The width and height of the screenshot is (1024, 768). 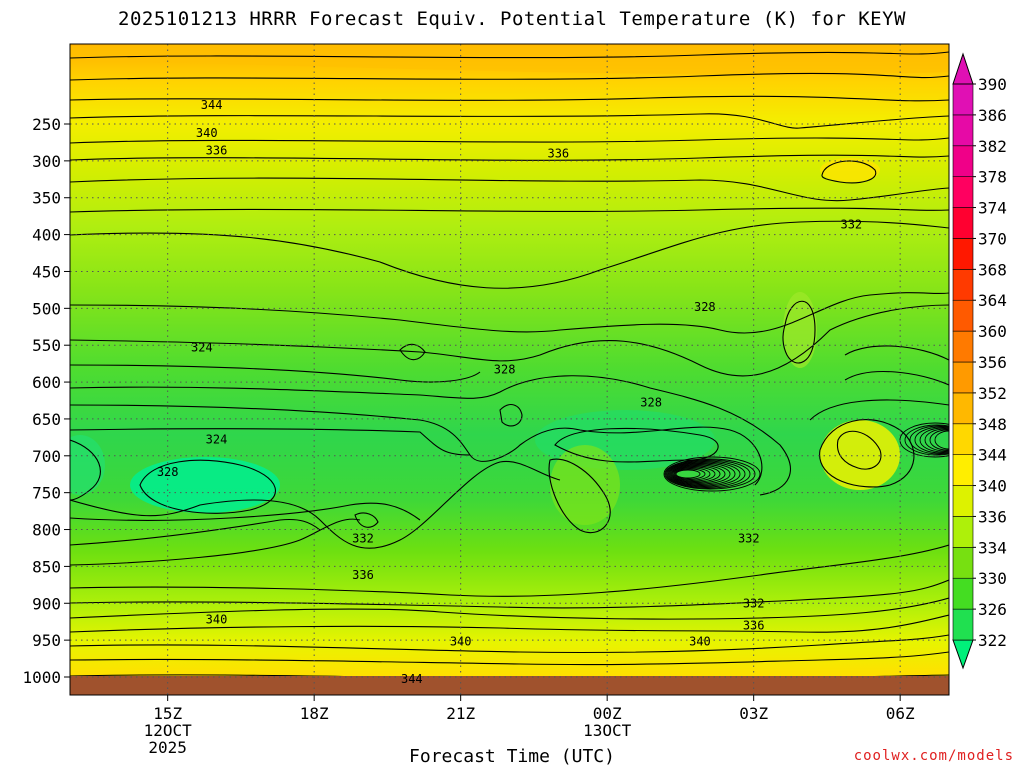 I want to click on y-tick-label: 400, so click(x=46, y=235).